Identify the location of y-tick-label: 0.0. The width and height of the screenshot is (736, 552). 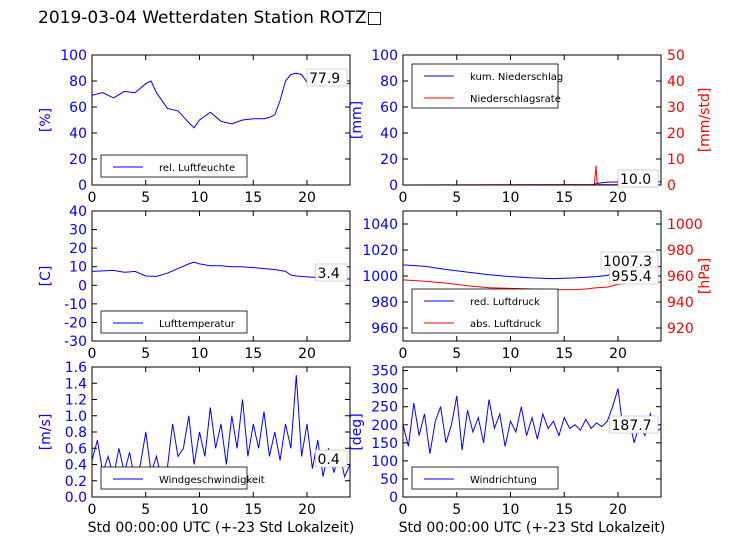
(76, 498).